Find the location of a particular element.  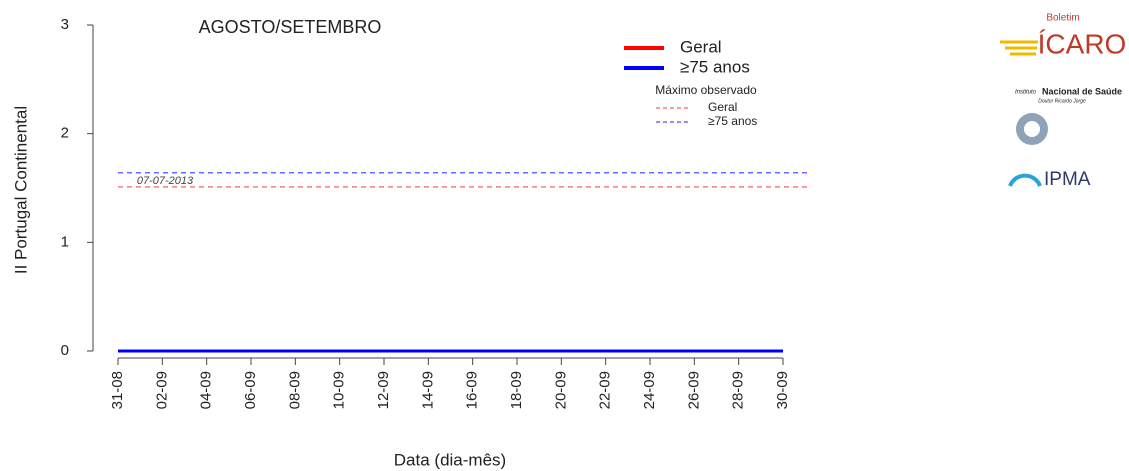

x-tick-label: 08-09 is located at coordinates (294, 390).